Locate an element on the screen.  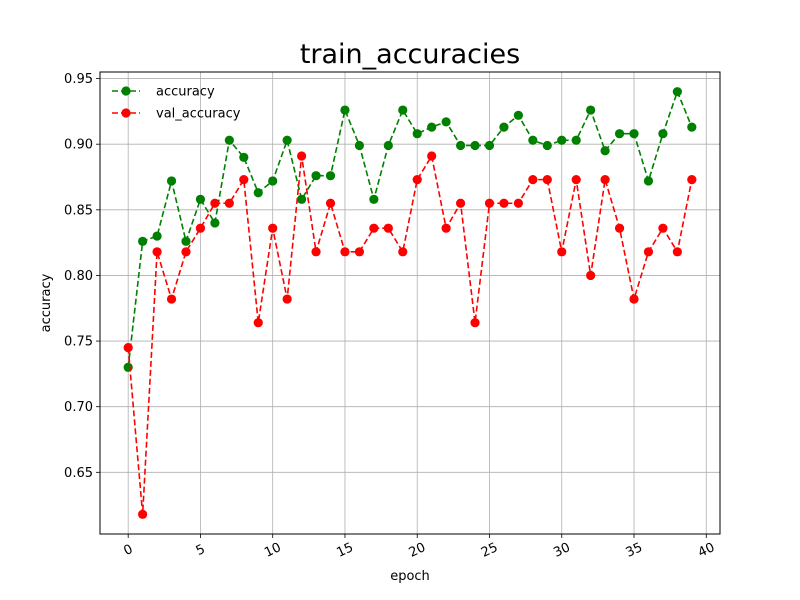
x-tick-label: 15 is located at coordinates (345, 550).